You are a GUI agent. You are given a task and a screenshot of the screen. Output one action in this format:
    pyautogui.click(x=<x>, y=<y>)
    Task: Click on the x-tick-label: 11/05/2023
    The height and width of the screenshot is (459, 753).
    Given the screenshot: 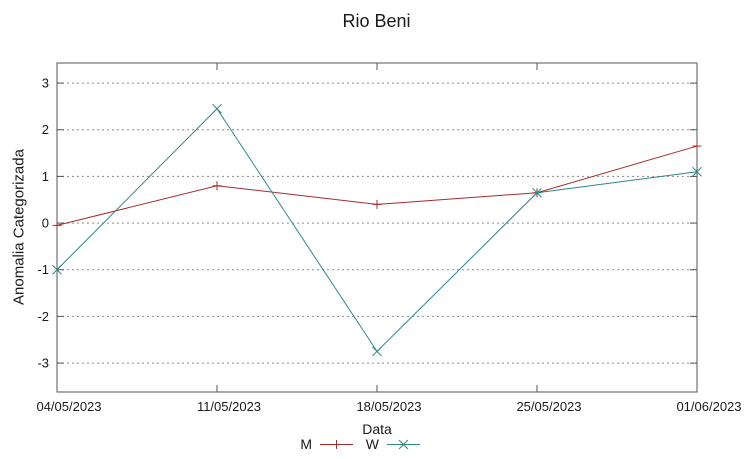 What is the action you would take?
    pyautogui.click(x=229, y=406)
    